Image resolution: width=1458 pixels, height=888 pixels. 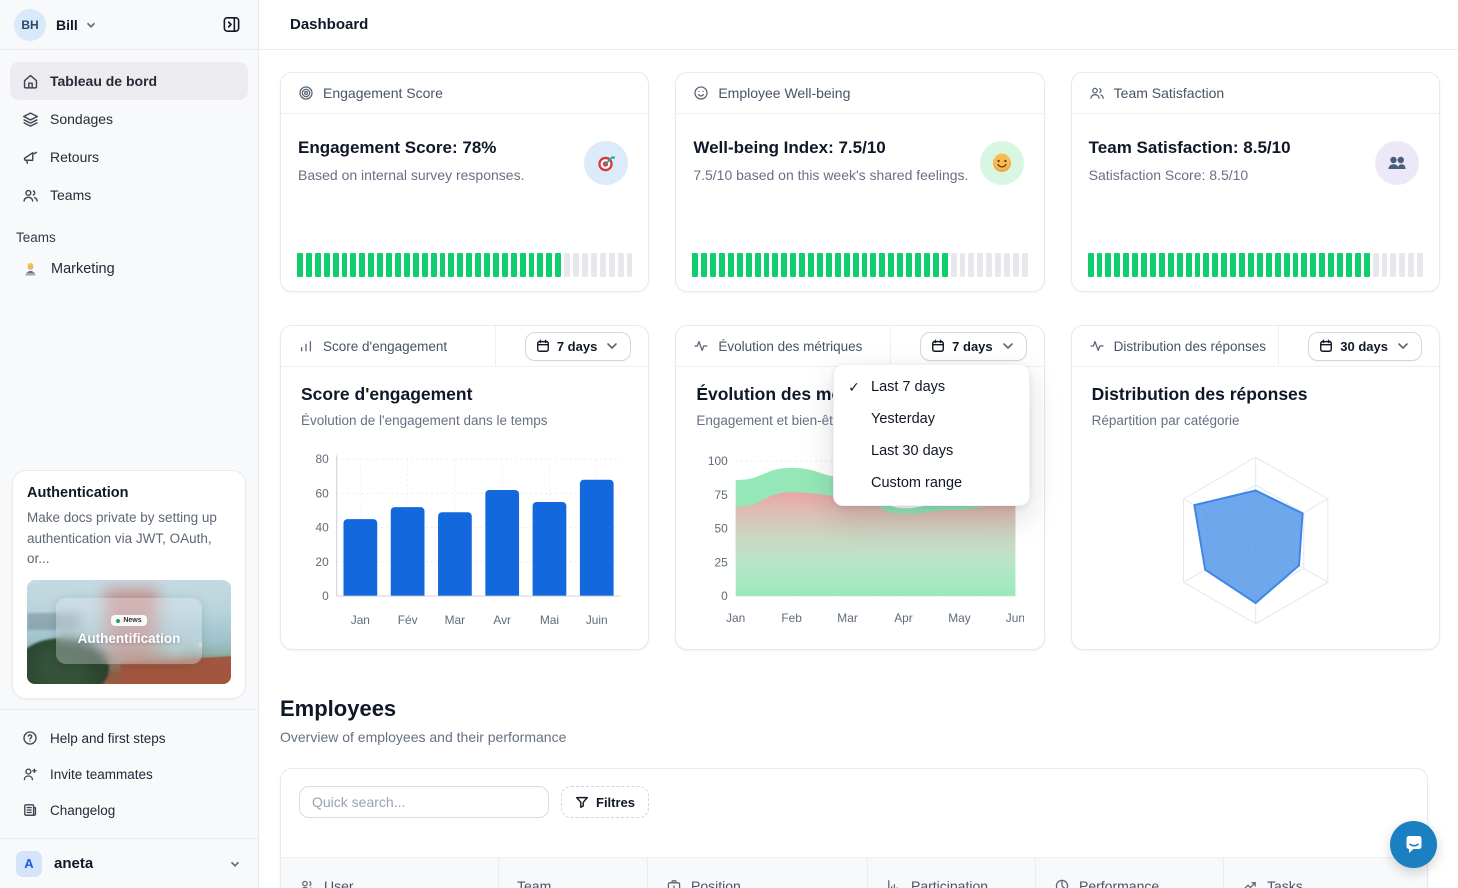 I want to click on svg-text: Jun, so click(x=1015, y=618).